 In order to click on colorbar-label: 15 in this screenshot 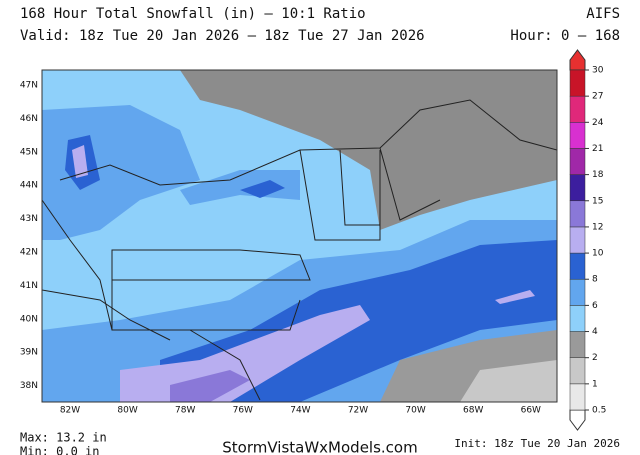, I will do `click(597, 201)`.